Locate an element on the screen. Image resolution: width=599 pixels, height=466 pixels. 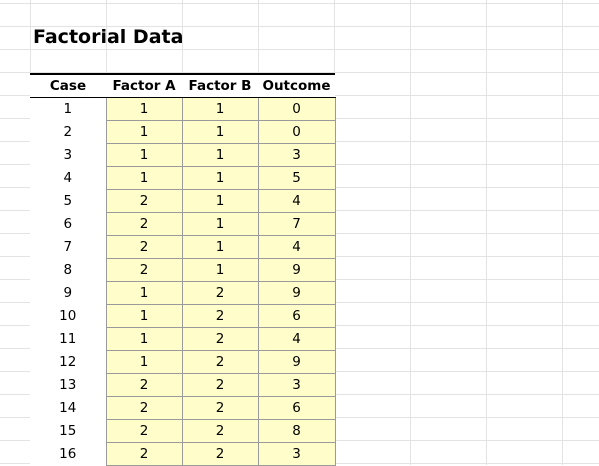
sheet-title: Factorial Data is located at coordinates (108, 37).